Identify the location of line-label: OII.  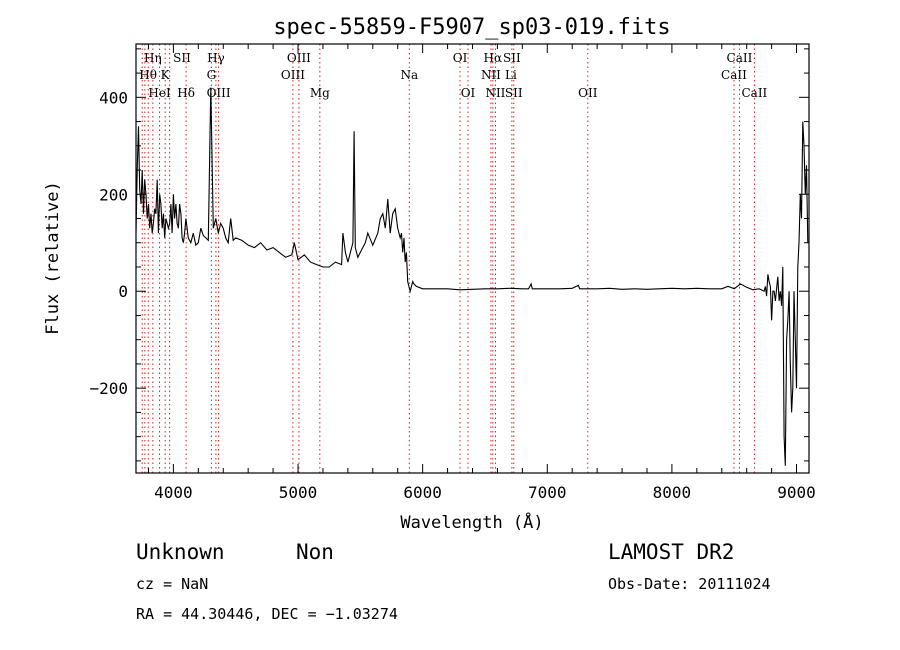
(588, 93).